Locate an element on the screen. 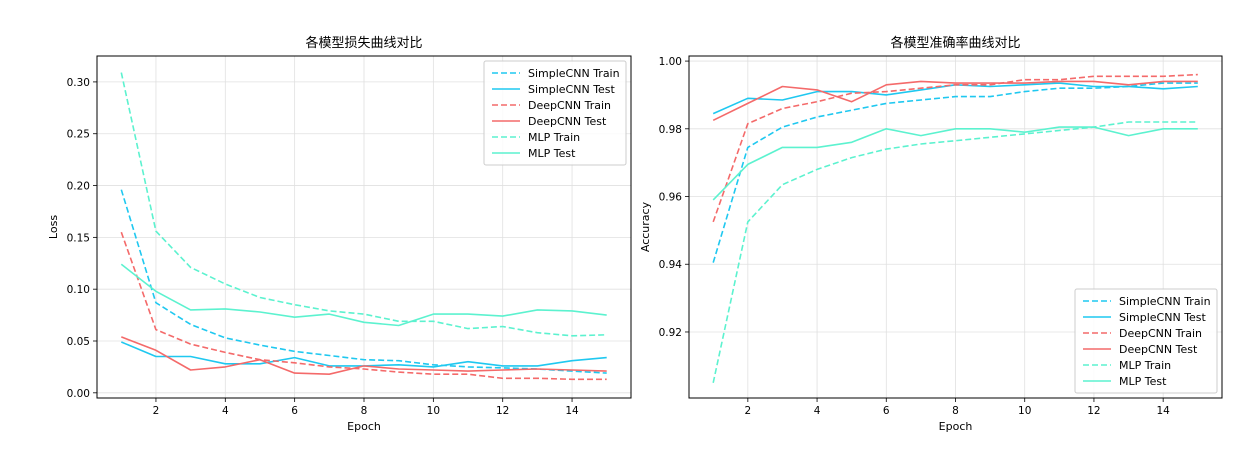  loss-chart-ytick-label: 0.15 is located at coordinates (78, 238).